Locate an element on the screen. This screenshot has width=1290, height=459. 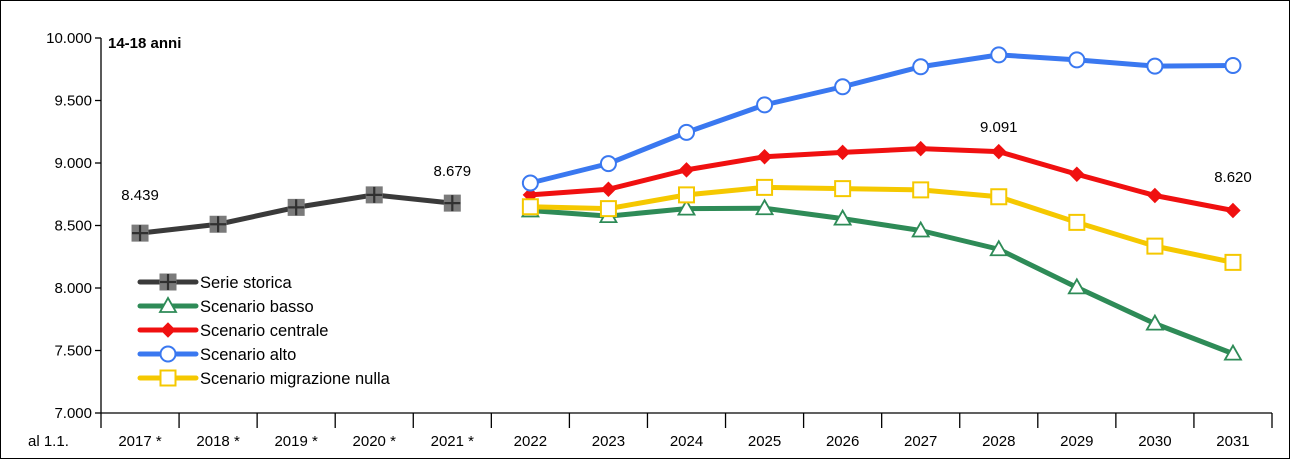
data-label: 8.620 is located at coordinates (1233, 177).